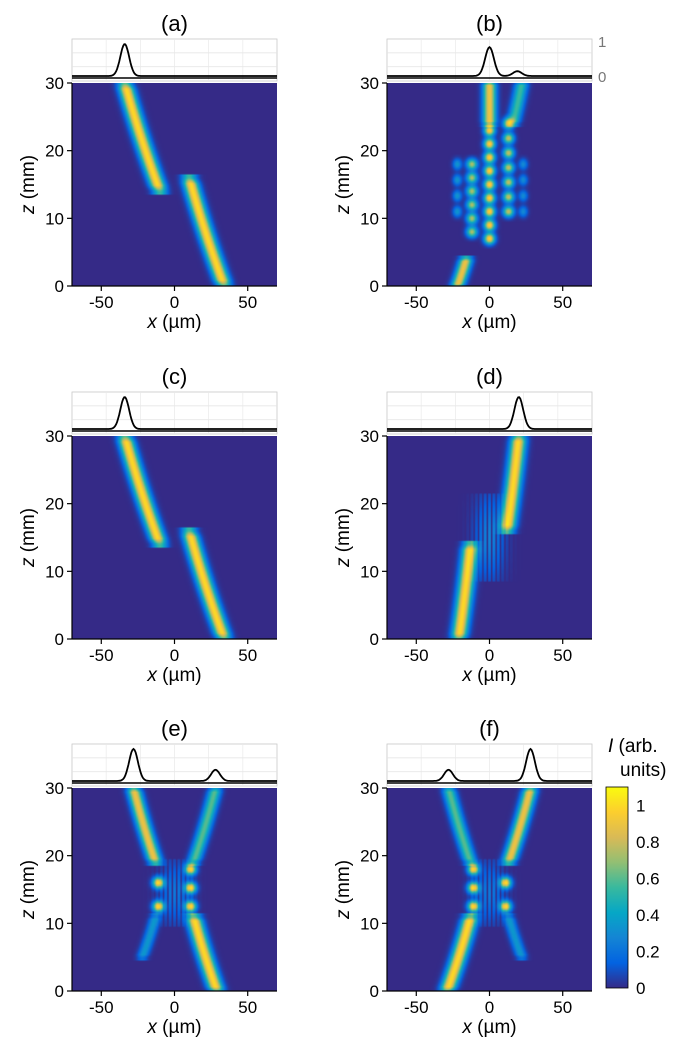 The image size is (679, 1042). Describe the element at coordinates (643, 770) in the screenshot. I see `colorbar-label-line2: units)` at that location.